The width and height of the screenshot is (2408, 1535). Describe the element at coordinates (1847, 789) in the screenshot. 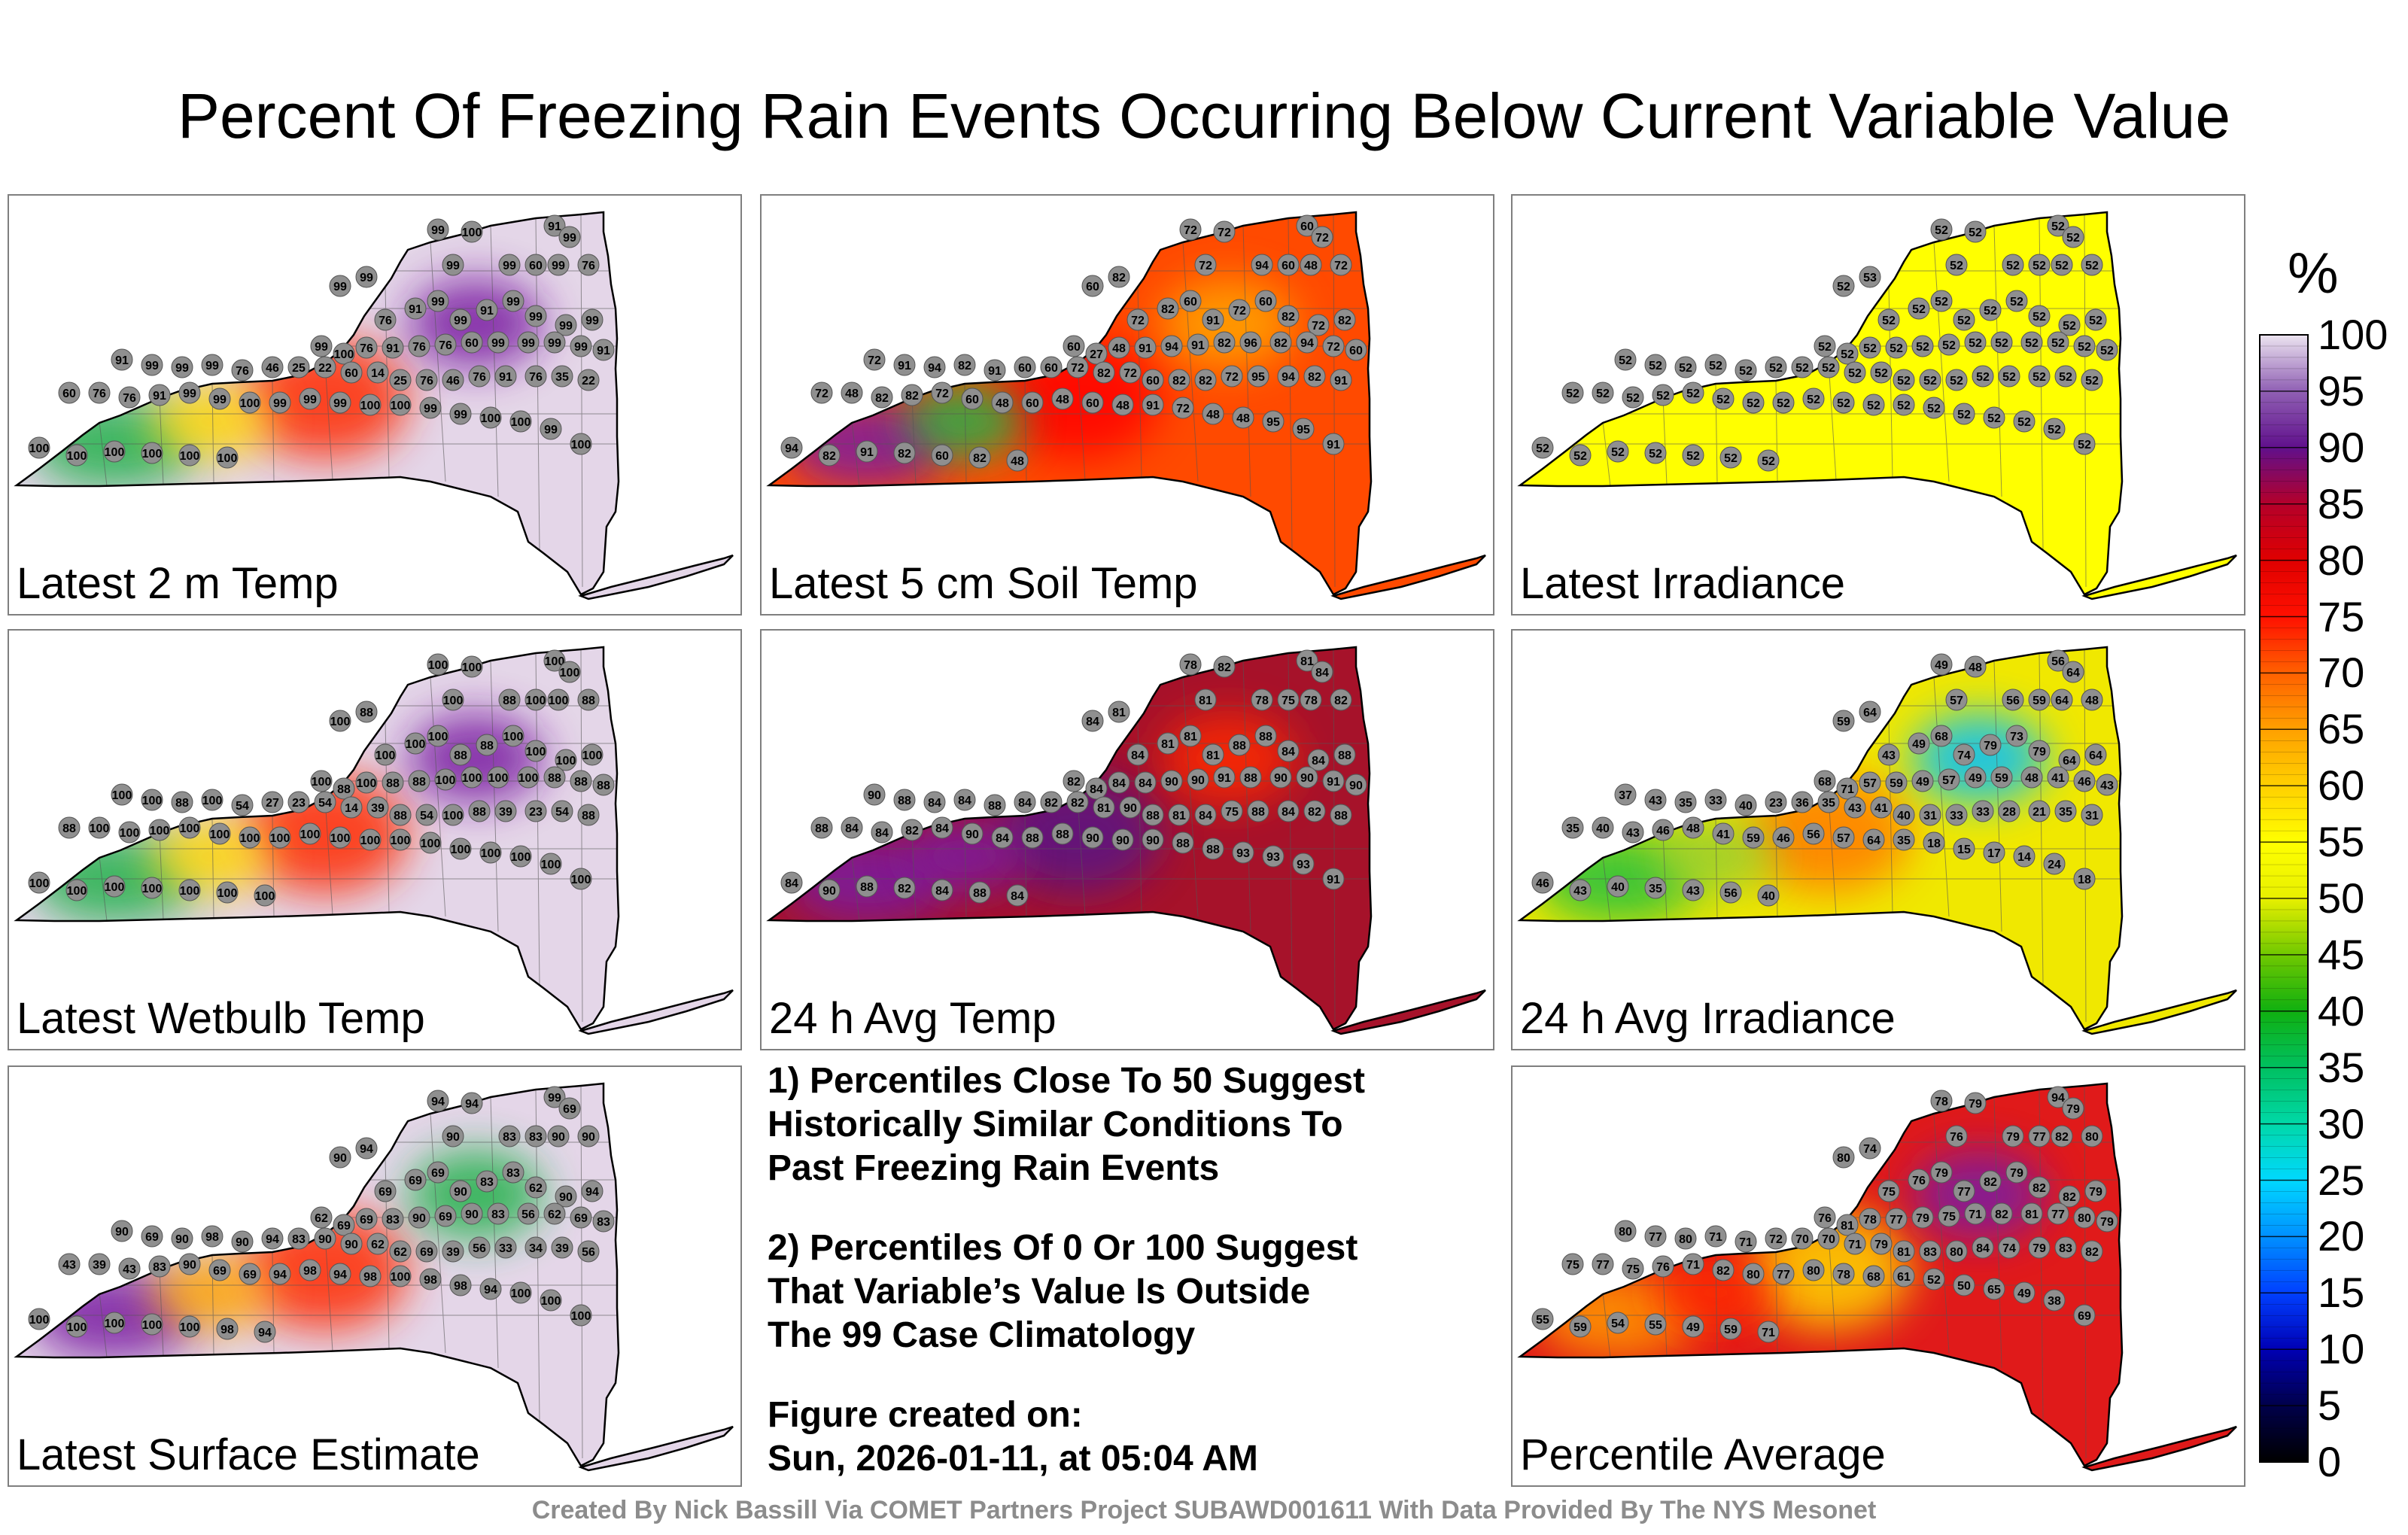

I see `station-value: 71` at that location.